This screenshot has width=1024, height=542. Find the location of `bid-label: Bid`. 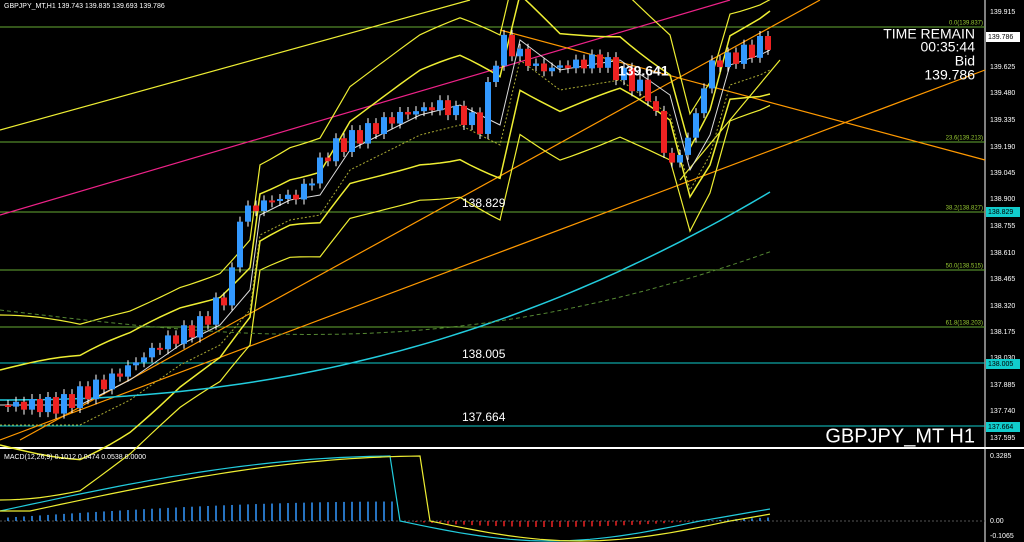

bid-label: Bid is located at coordinates (965, 61).